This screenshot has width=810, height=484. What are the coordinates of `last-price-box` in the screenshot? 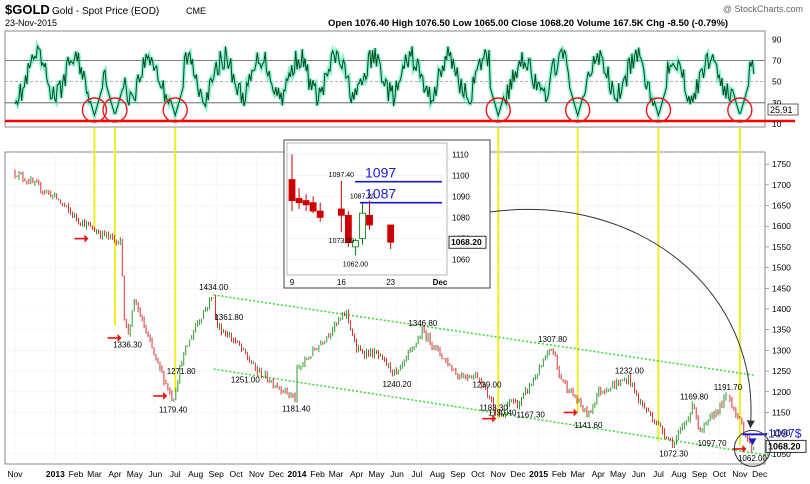 It's located at (786, 446).